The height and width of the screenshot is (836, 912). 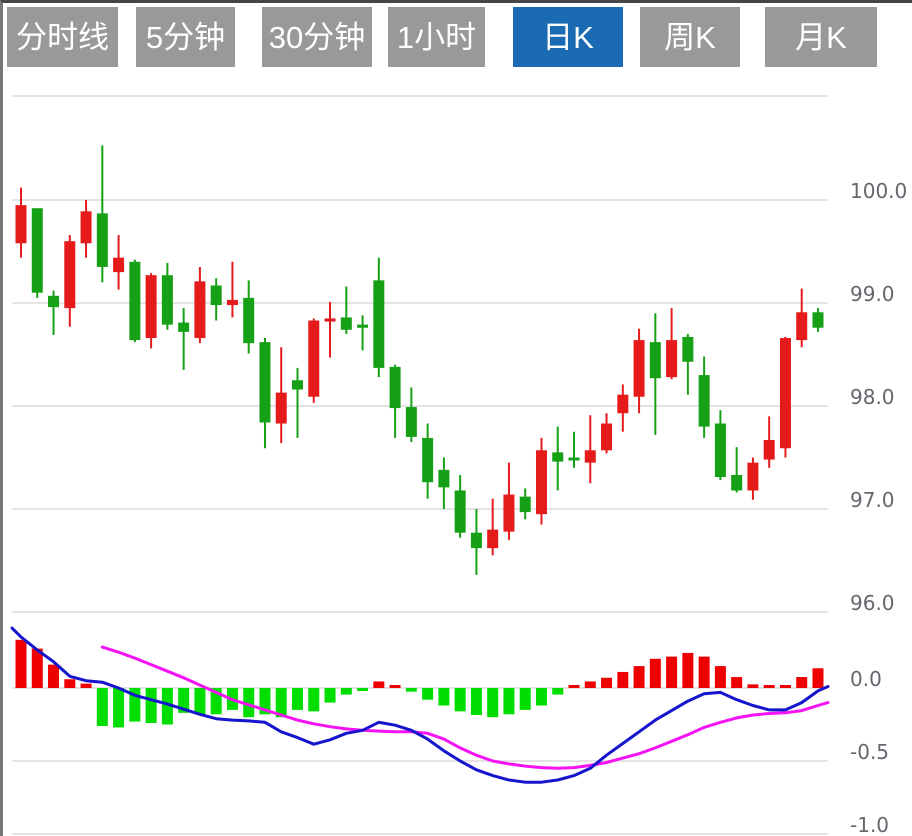 What do you see at coordinates (869, 824) in the screenshot?
I see `macd-axis-label: -1.0` at bounding box center [869, 824].